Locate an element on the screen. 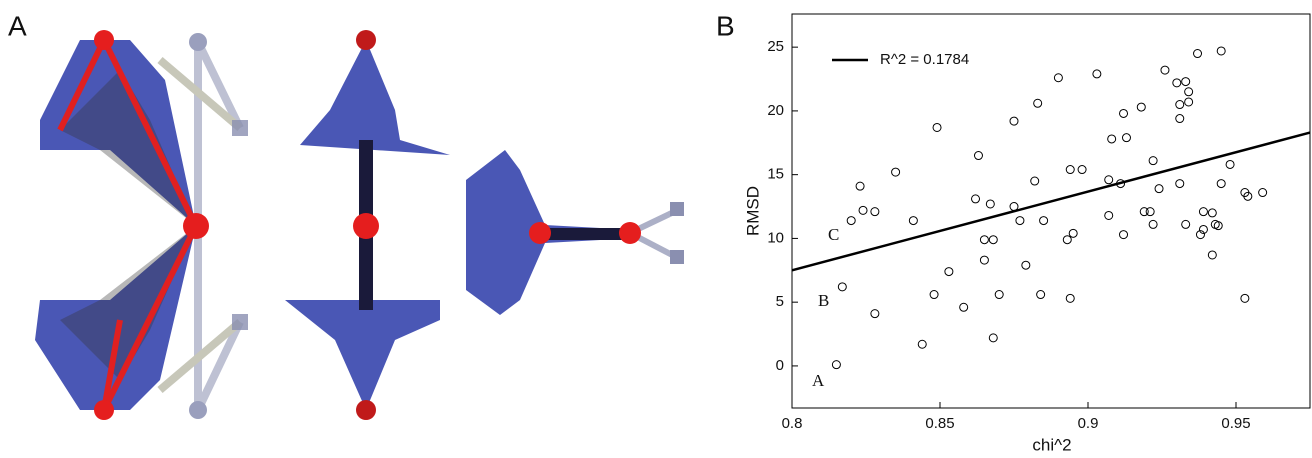 The width and height of the screenshot is (1312, 458). panel-label: A is located at coordinates (17, 25).